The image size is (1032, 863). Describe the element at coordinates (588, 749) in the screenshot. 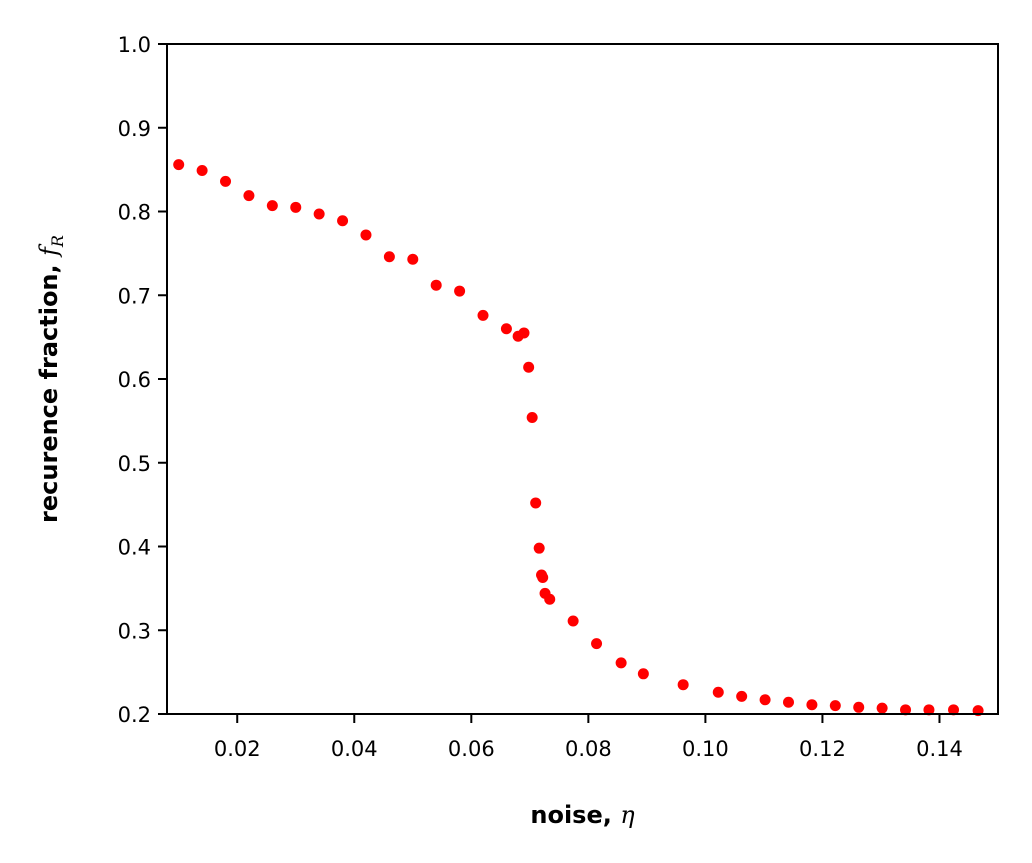

I see `x-tick-label: 0.08` at that location.